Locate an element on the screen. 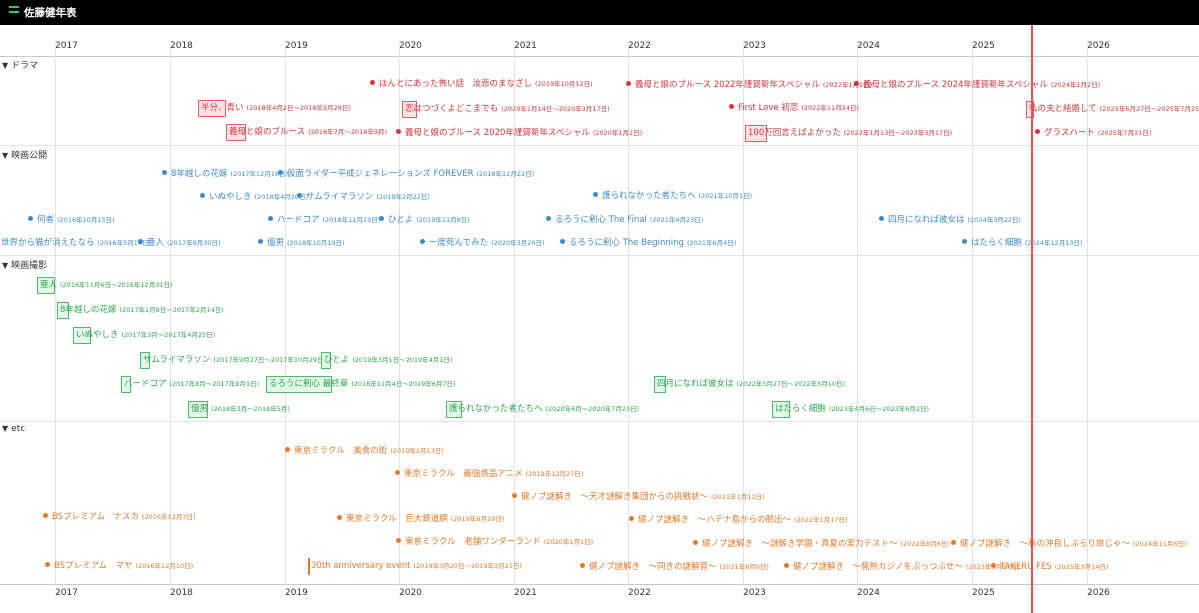 This screenshot has width=1199, height=613. timeline-item: 8年越しの花嫁 (2017年1月8日～2017年2月14日) is located at coordinates (142, 310).